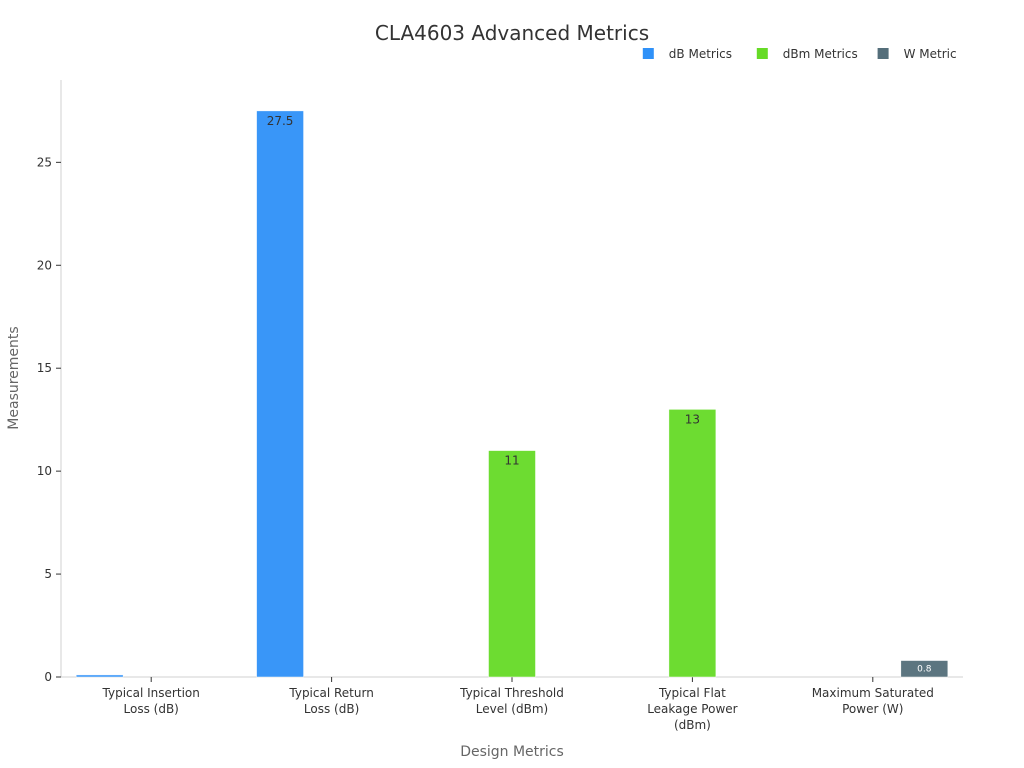  What do you see at coordinates (512, 752) in the screenshot?
I see `x-axis-title: Design Metrics` at bounding box center [512, 752].